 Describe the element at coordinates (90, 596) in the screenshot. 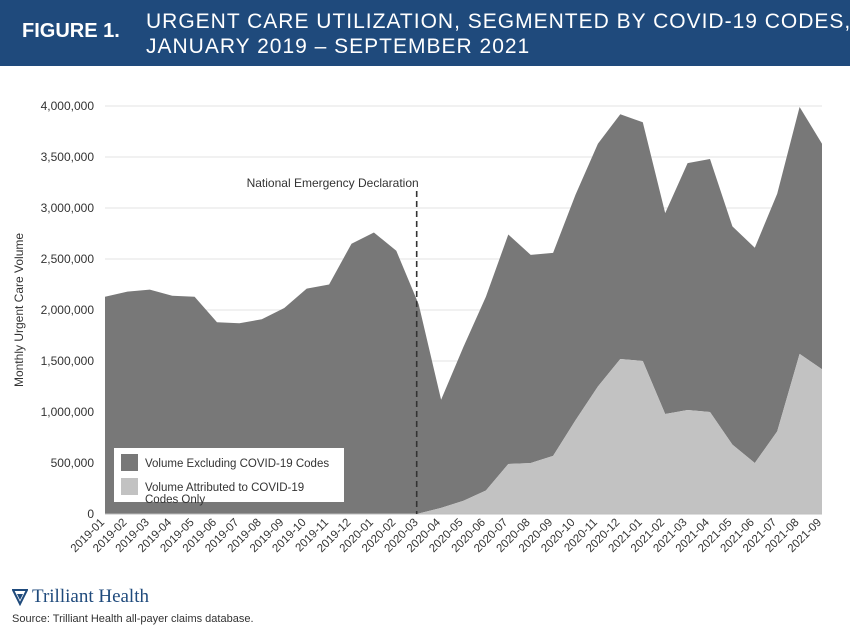

I see `logo-text: Trilliant Health` at that location.